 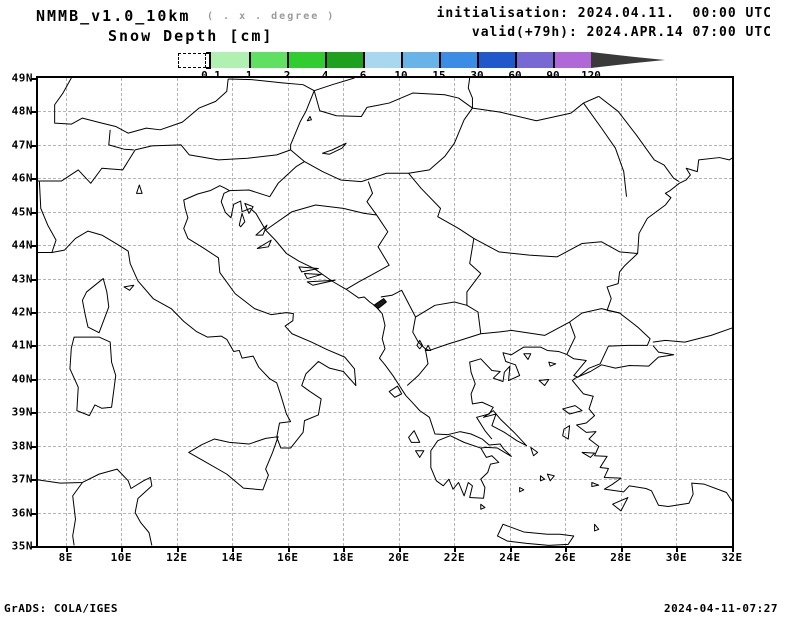 I want to click on lat-tick-label: 38N, so click(x=22, y=446).